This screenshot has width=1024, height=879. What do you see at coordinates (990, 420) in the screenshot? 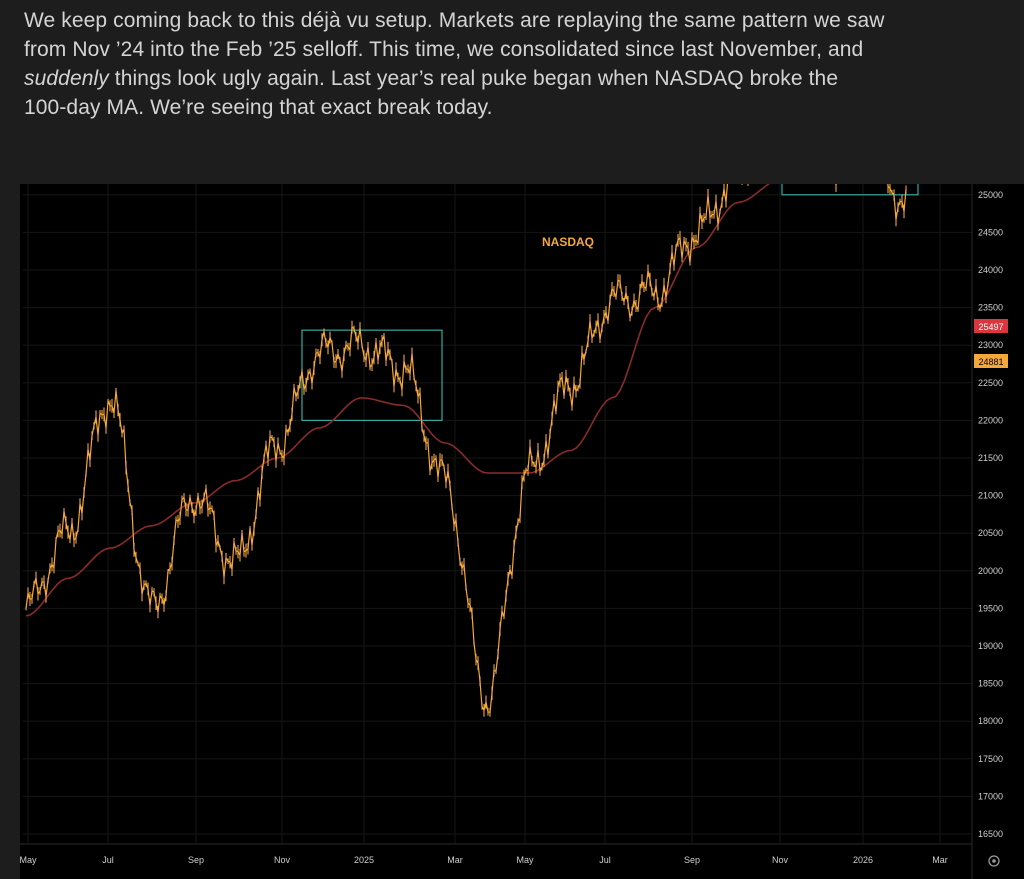
I see `price-axis-label: 22000` at bounding box center [990, 420].